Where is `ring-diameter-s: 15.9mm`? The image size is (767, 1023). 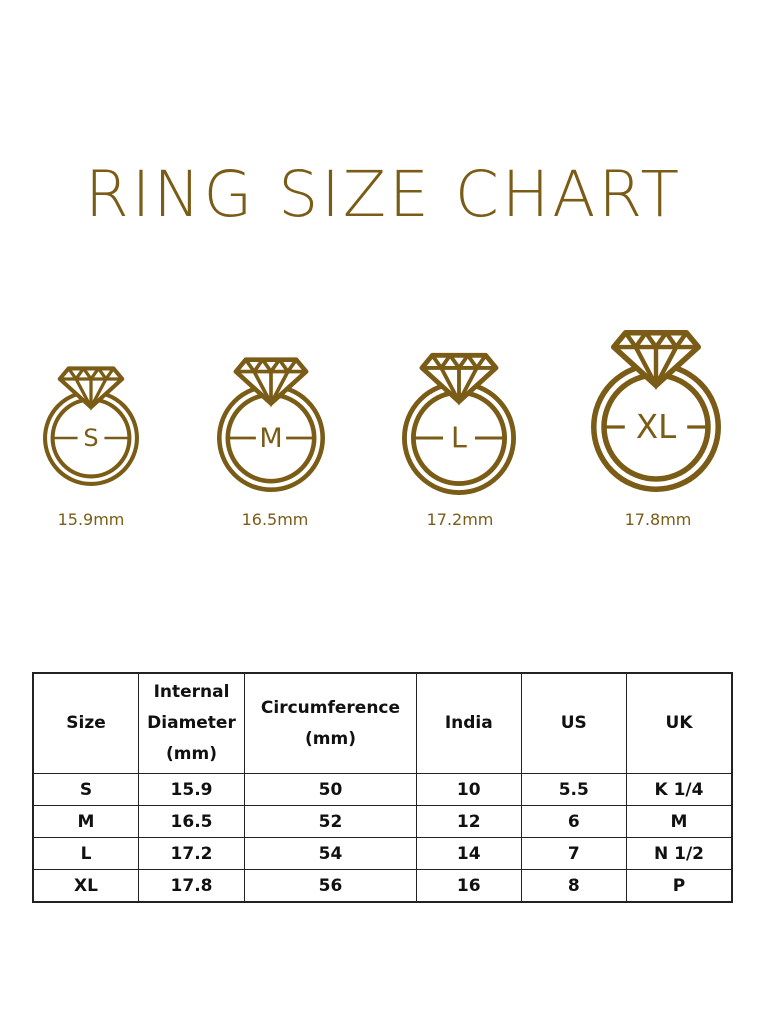 ring-diameter-s: 15.9mm is located at coordinates (91, 519).